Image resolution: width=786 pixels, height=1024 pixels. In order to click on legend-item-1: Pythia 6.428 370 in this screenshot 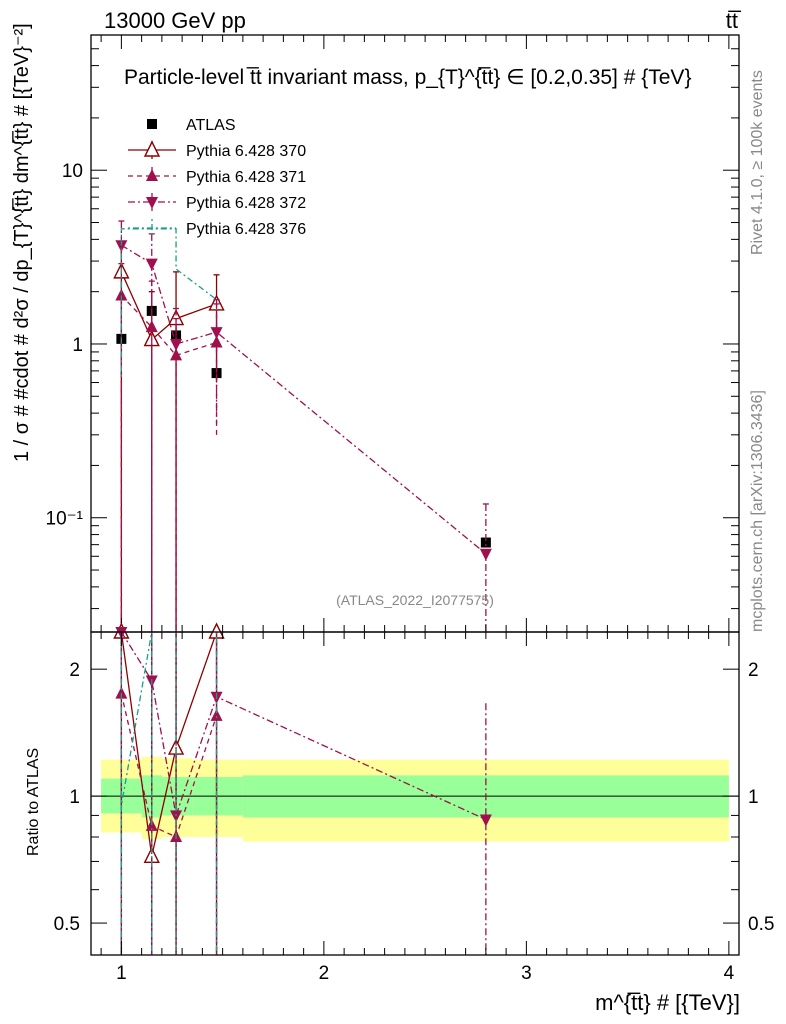, I will do `click(217, 150)`.